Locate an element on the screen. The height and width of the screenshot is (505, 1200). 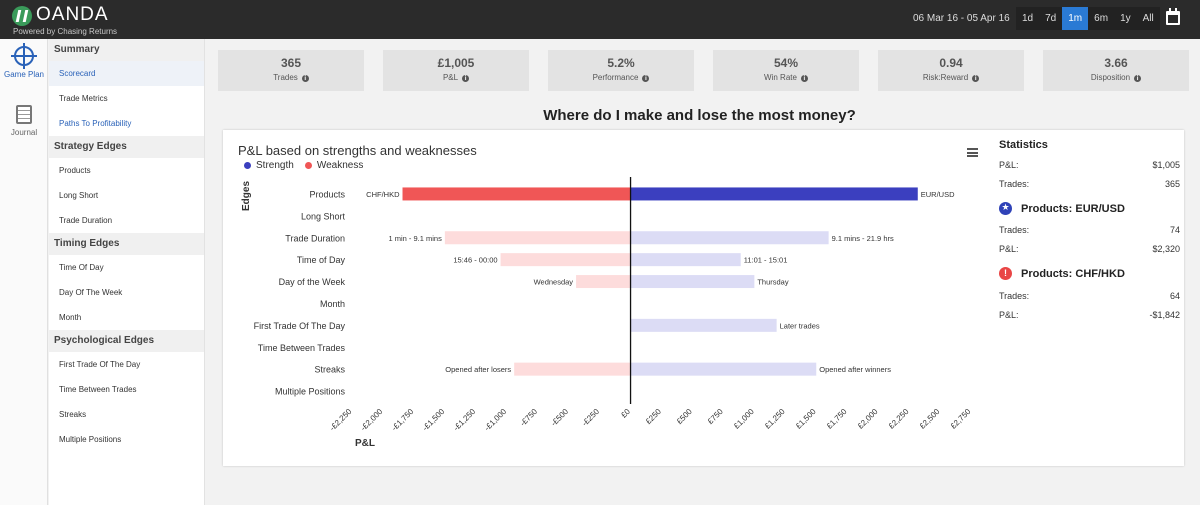
category-label: Streaks is located at coordinates (329, 370).